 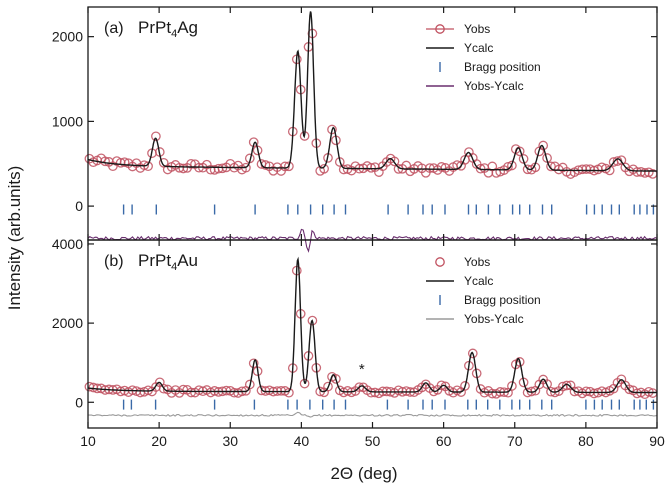 I want to click on impurity-marker: *, so click(x=362, y=369).